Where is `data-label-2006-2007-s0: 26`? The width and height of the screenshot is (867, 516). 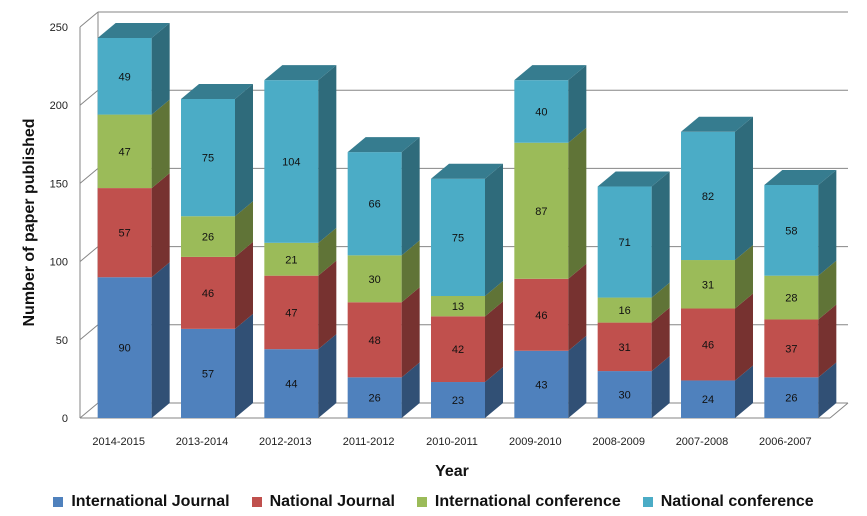 data-label-2006-2007-s0: 26 is located at coordinates (791, 399).